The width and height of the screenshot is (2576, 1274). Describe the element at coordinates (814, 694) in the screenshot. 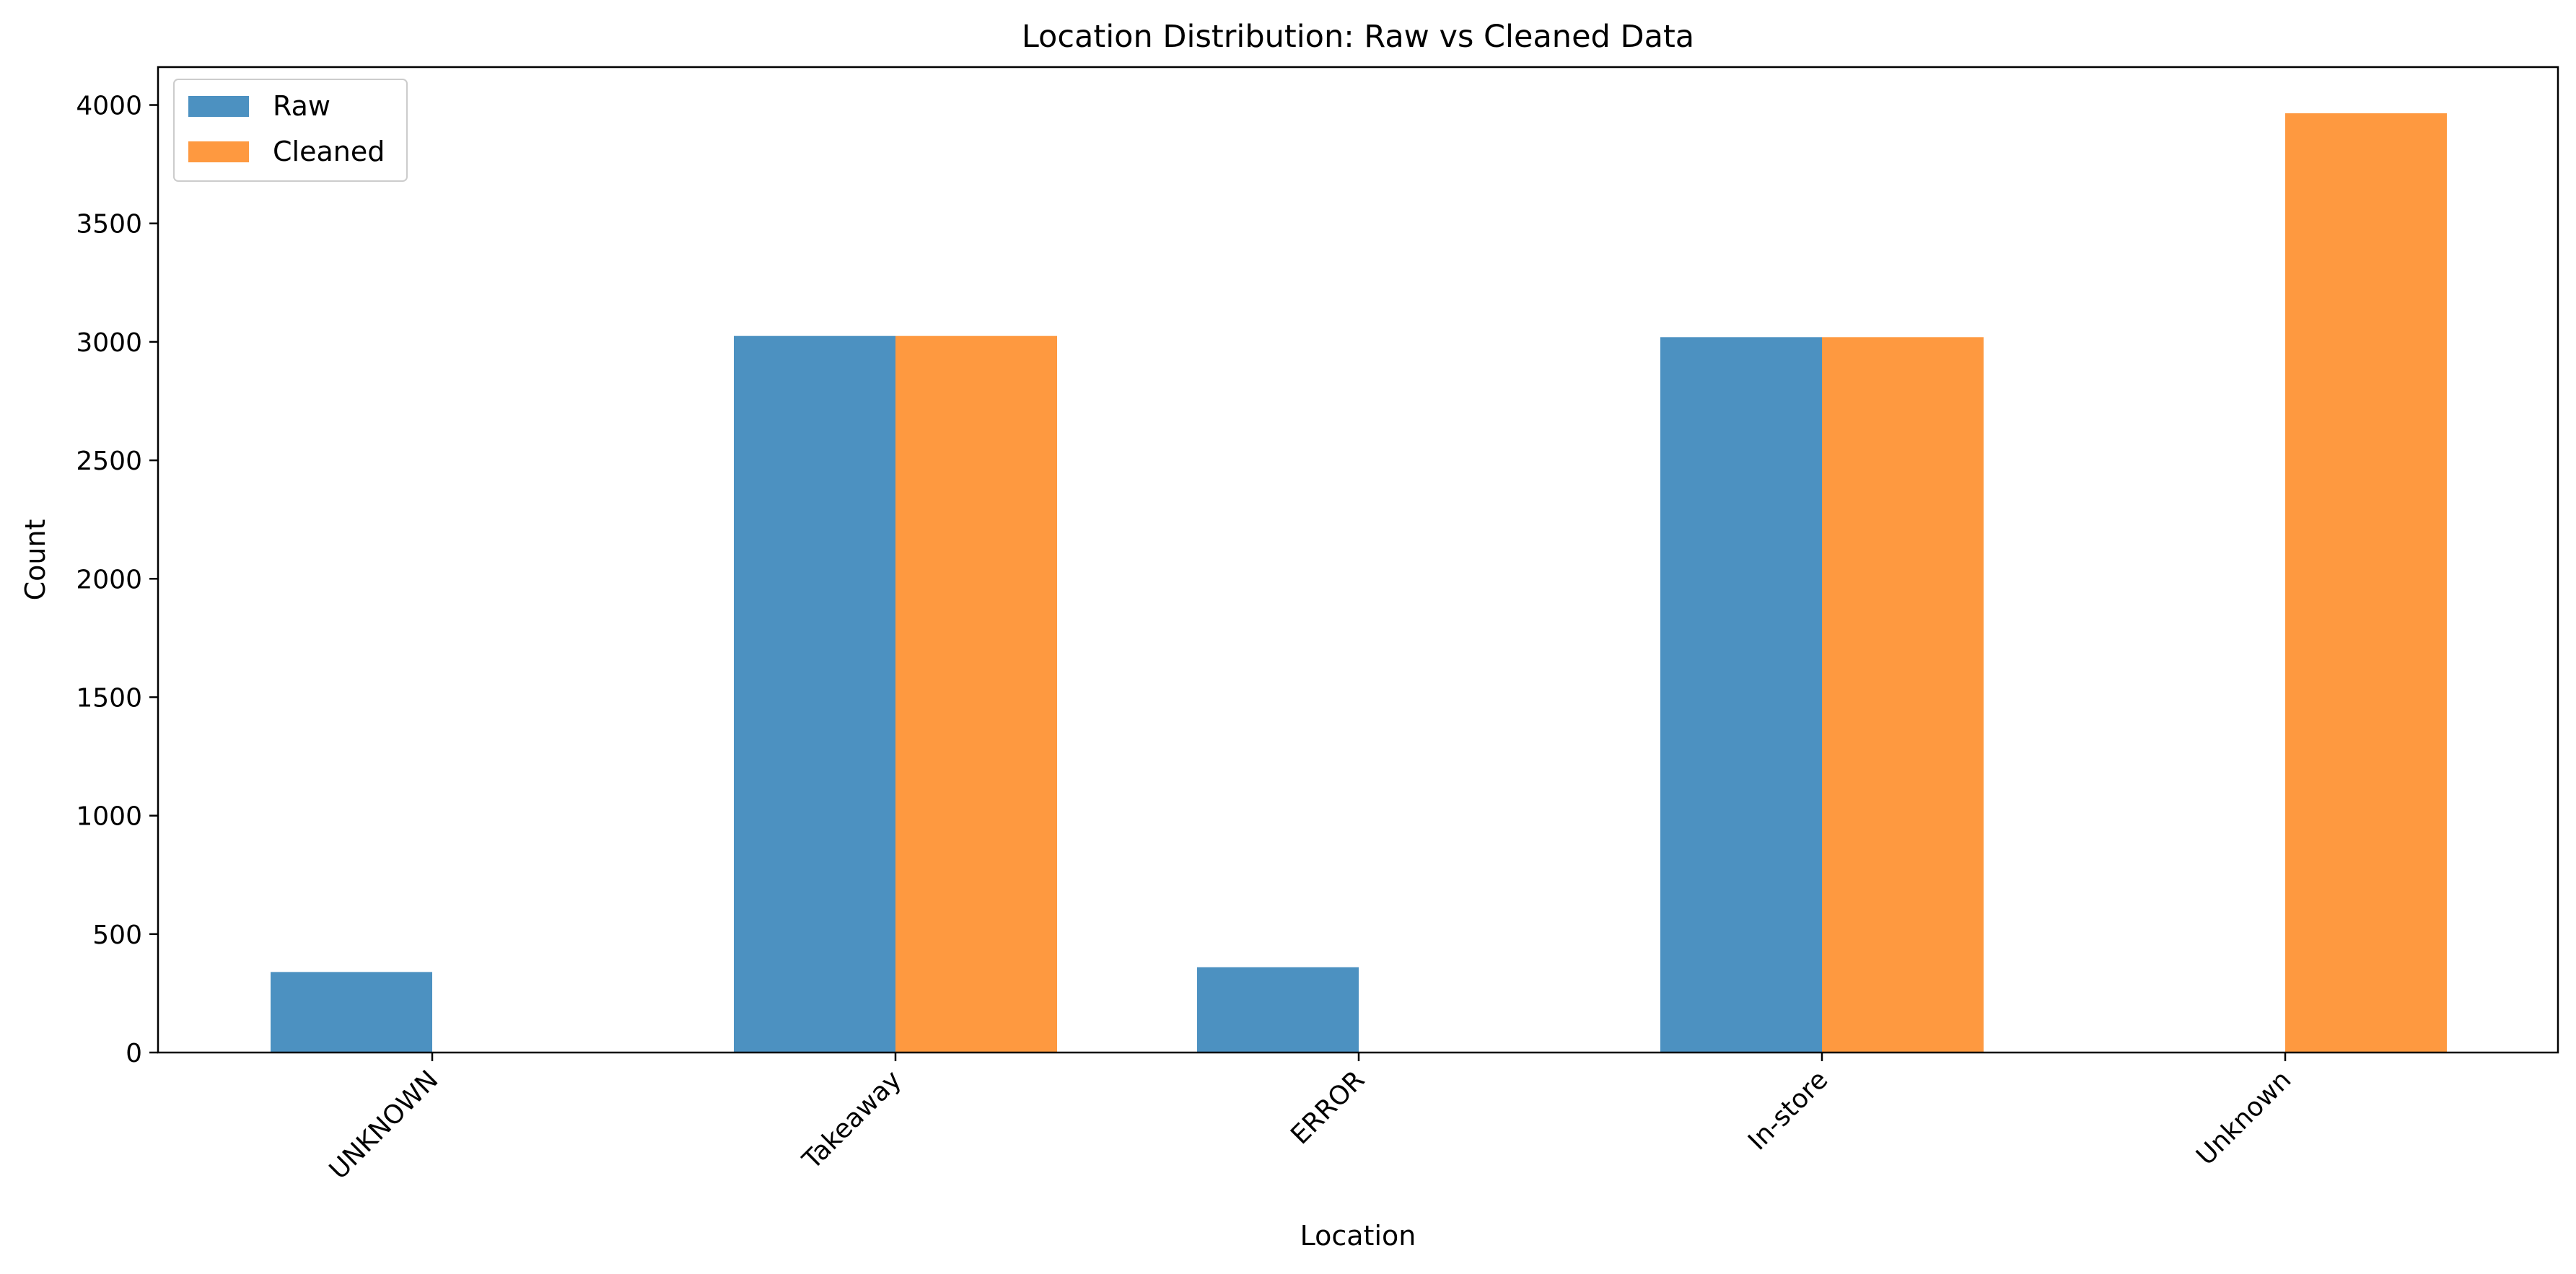

I see `bar-raw-takeaway` at that location.